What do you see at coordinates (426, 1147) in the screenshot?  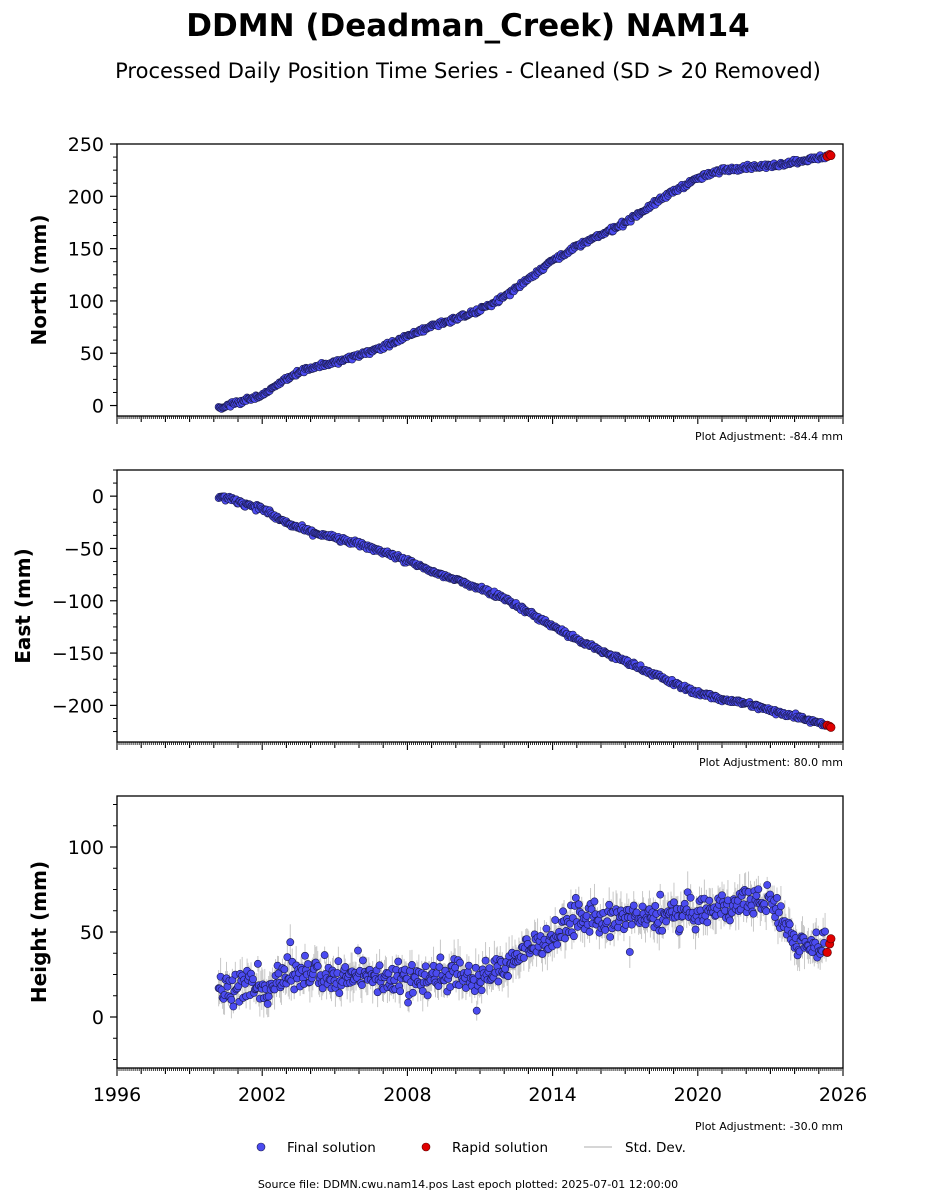 I see `legend-rapid-marker` at bounding box center [426, 1147].